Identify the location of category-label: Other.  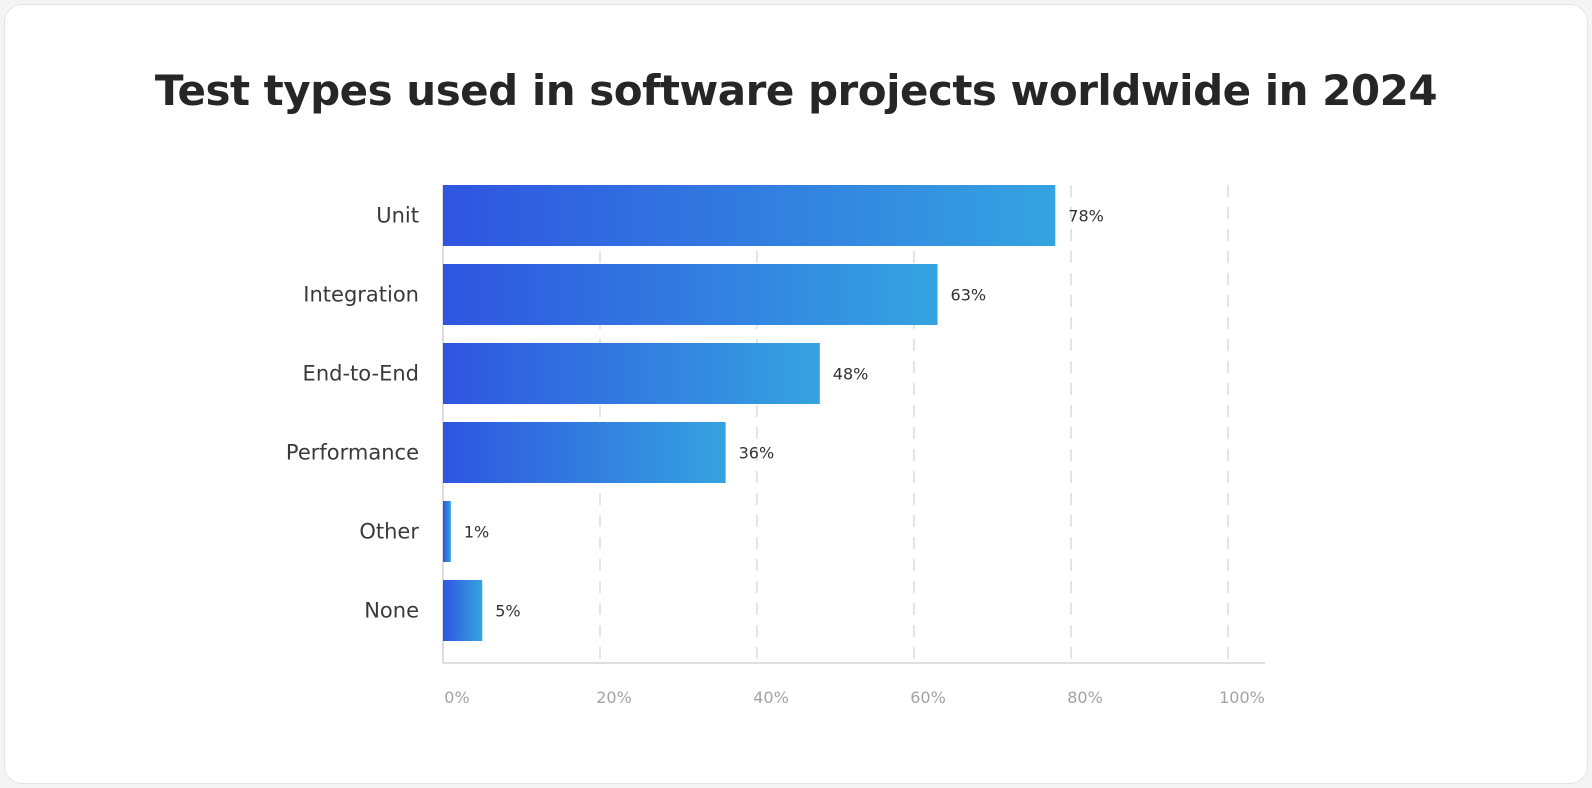
(389, 532).